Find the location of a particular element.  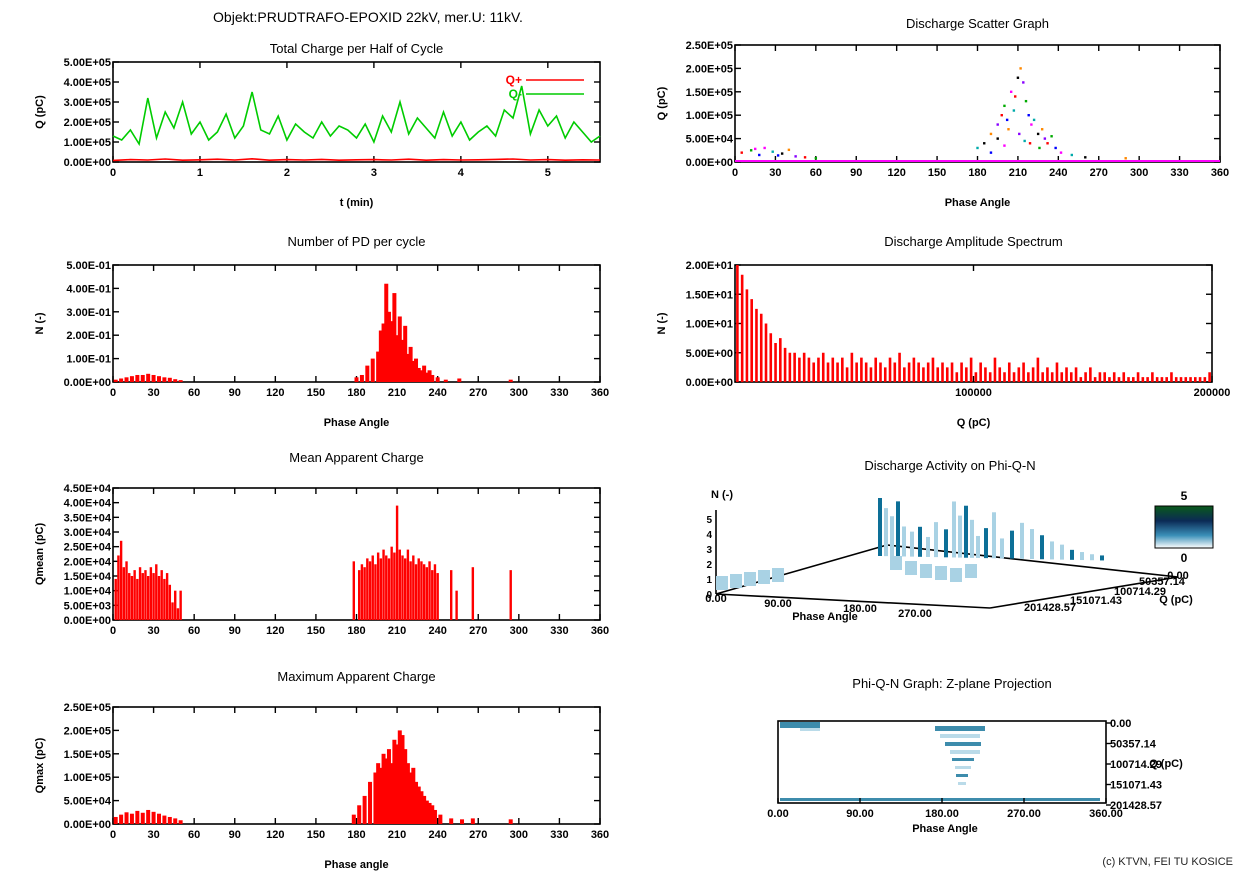

base-edge is located at coordinates (1084, 592).